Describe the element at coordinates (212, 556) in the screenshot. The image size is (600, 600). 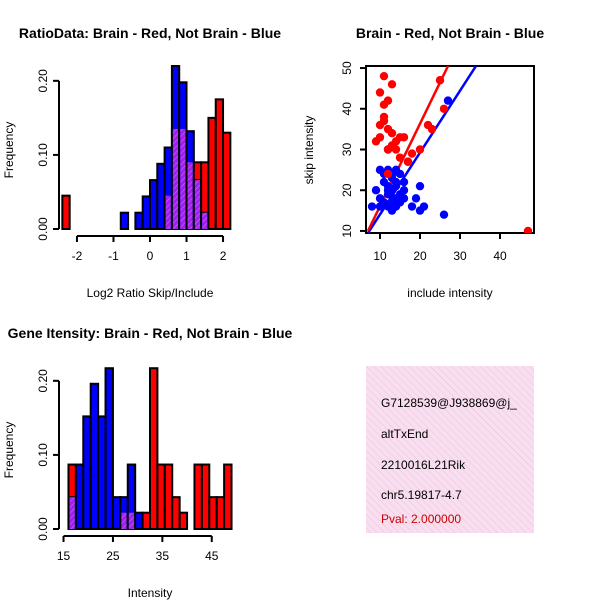
I see `intensity-x-tick-label-3: 45` at that location.